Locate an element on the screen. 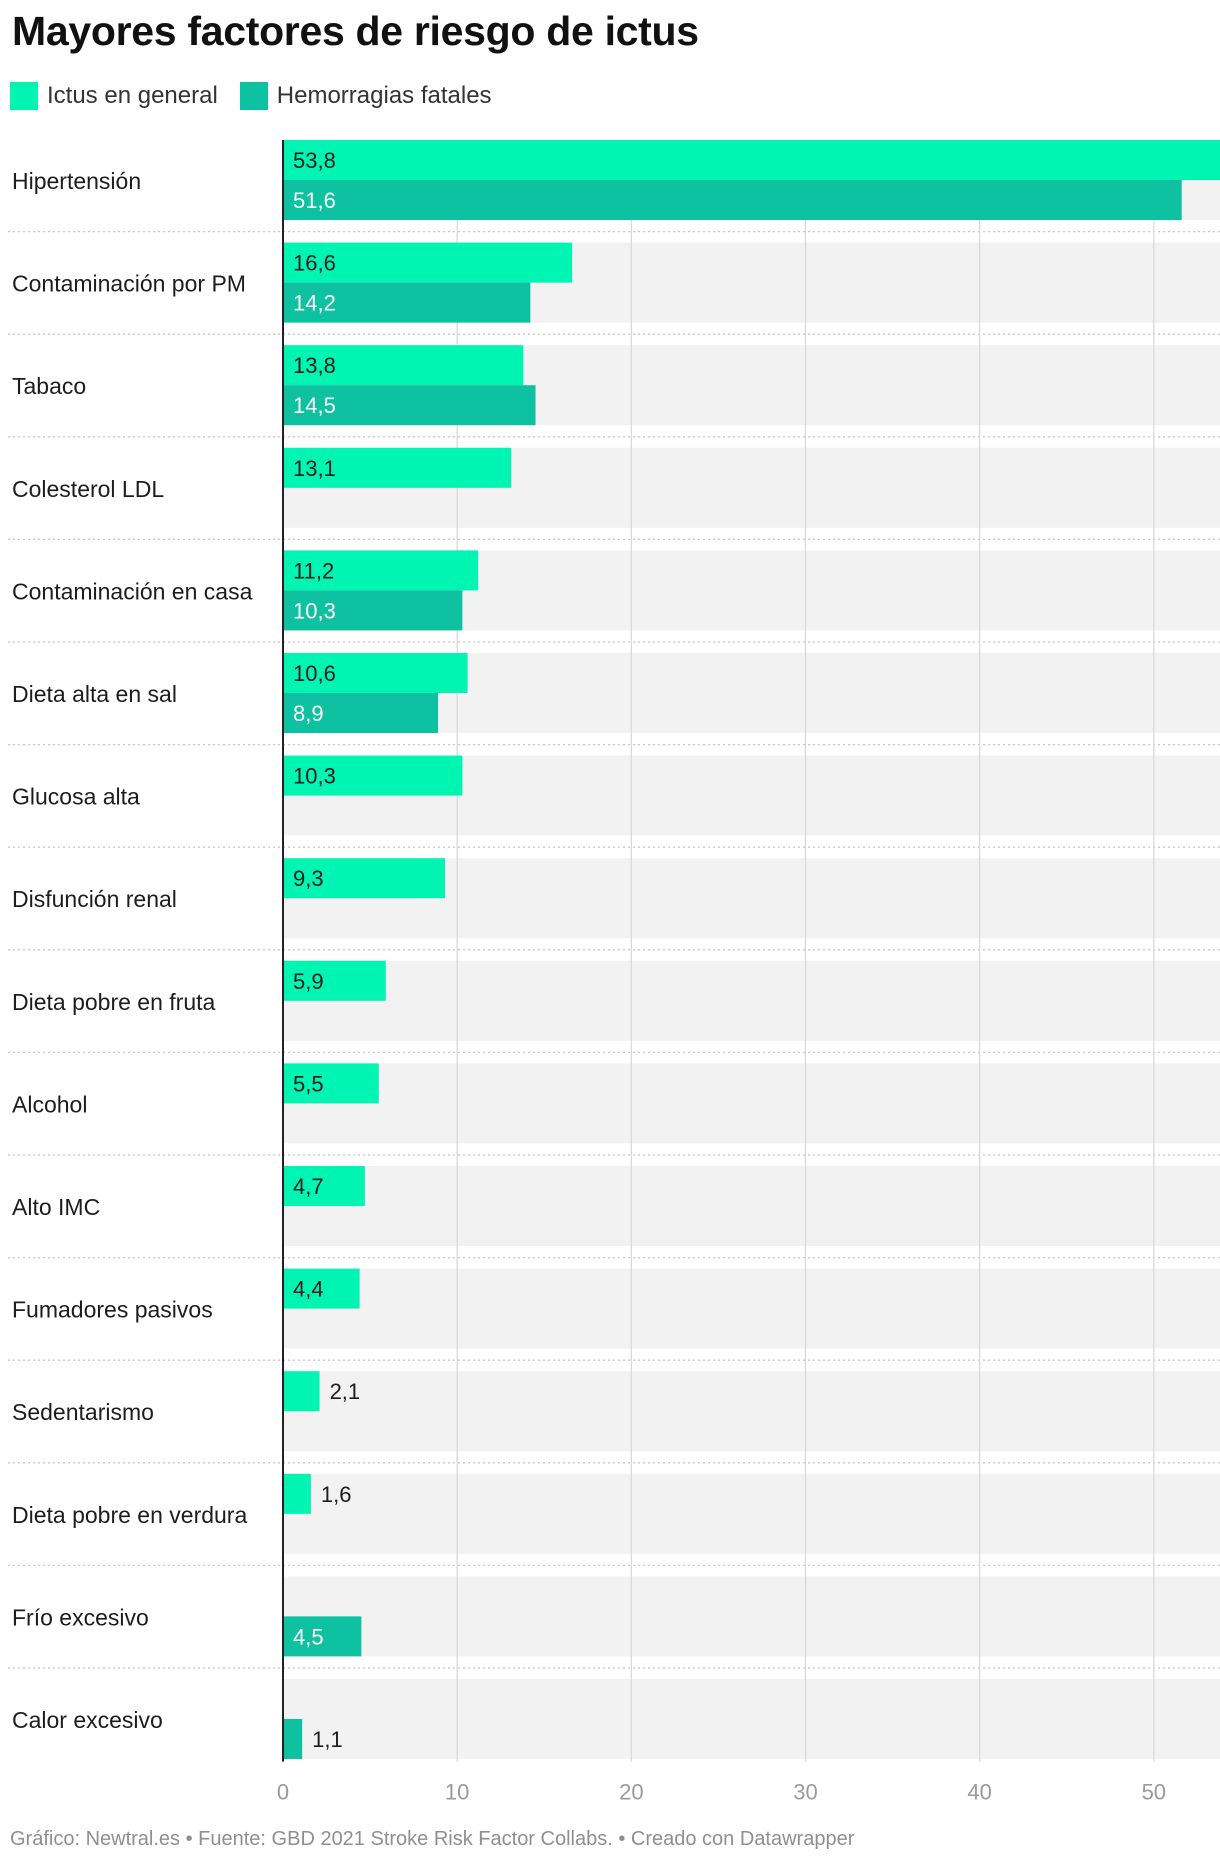 This screenshot has height=1862, width=1220. bar-hemorragias-fatales-frio-excesivo is located at coordinates (322, 1636).